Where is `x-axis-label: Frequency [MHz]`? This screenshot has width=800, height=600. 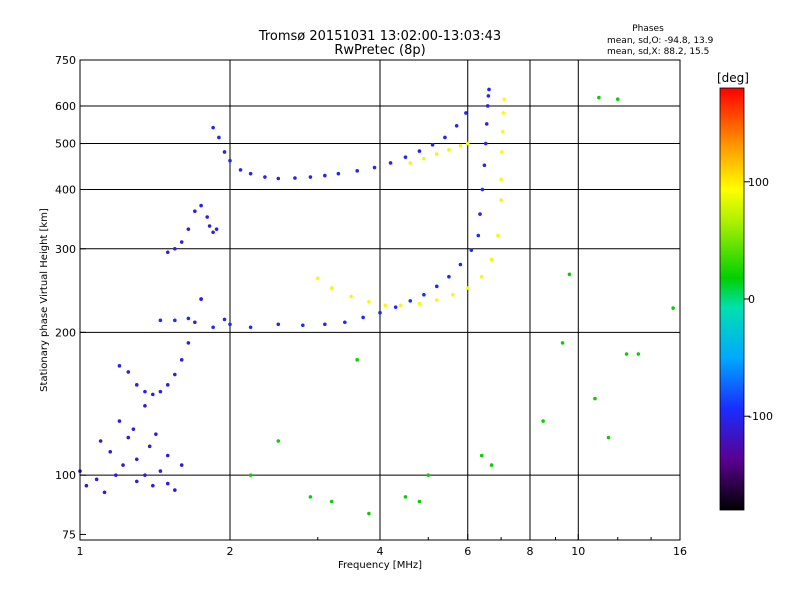 x-axis-label: Frequency [MHz] is located at coordinates (380, 565).